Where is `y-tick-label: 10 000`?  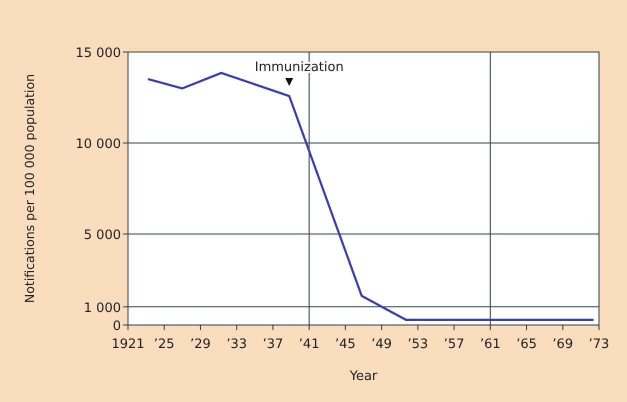
y-tick-label: 10 000 is located at coordinates (98, 144).